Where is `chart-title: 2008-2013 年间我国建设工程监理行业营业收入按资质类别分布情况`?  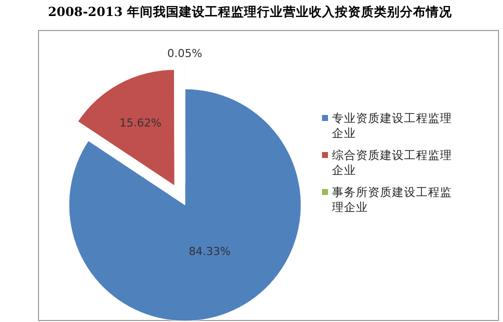 chart-title: 2008-2013 年间我国建设工程监理行业营业收入按资质类别分布情况 is located at coordinates (251, 11).